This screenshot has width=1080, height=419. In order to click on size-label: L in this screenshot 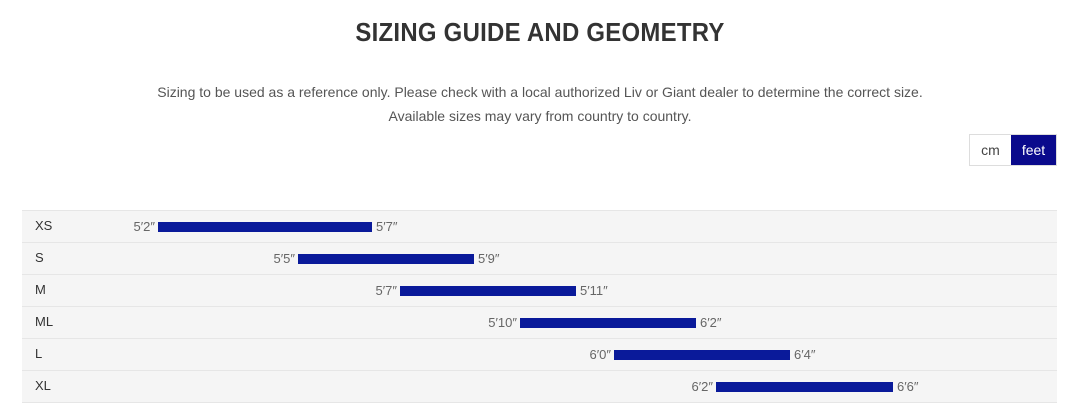, I will do `click(39, 353)`.